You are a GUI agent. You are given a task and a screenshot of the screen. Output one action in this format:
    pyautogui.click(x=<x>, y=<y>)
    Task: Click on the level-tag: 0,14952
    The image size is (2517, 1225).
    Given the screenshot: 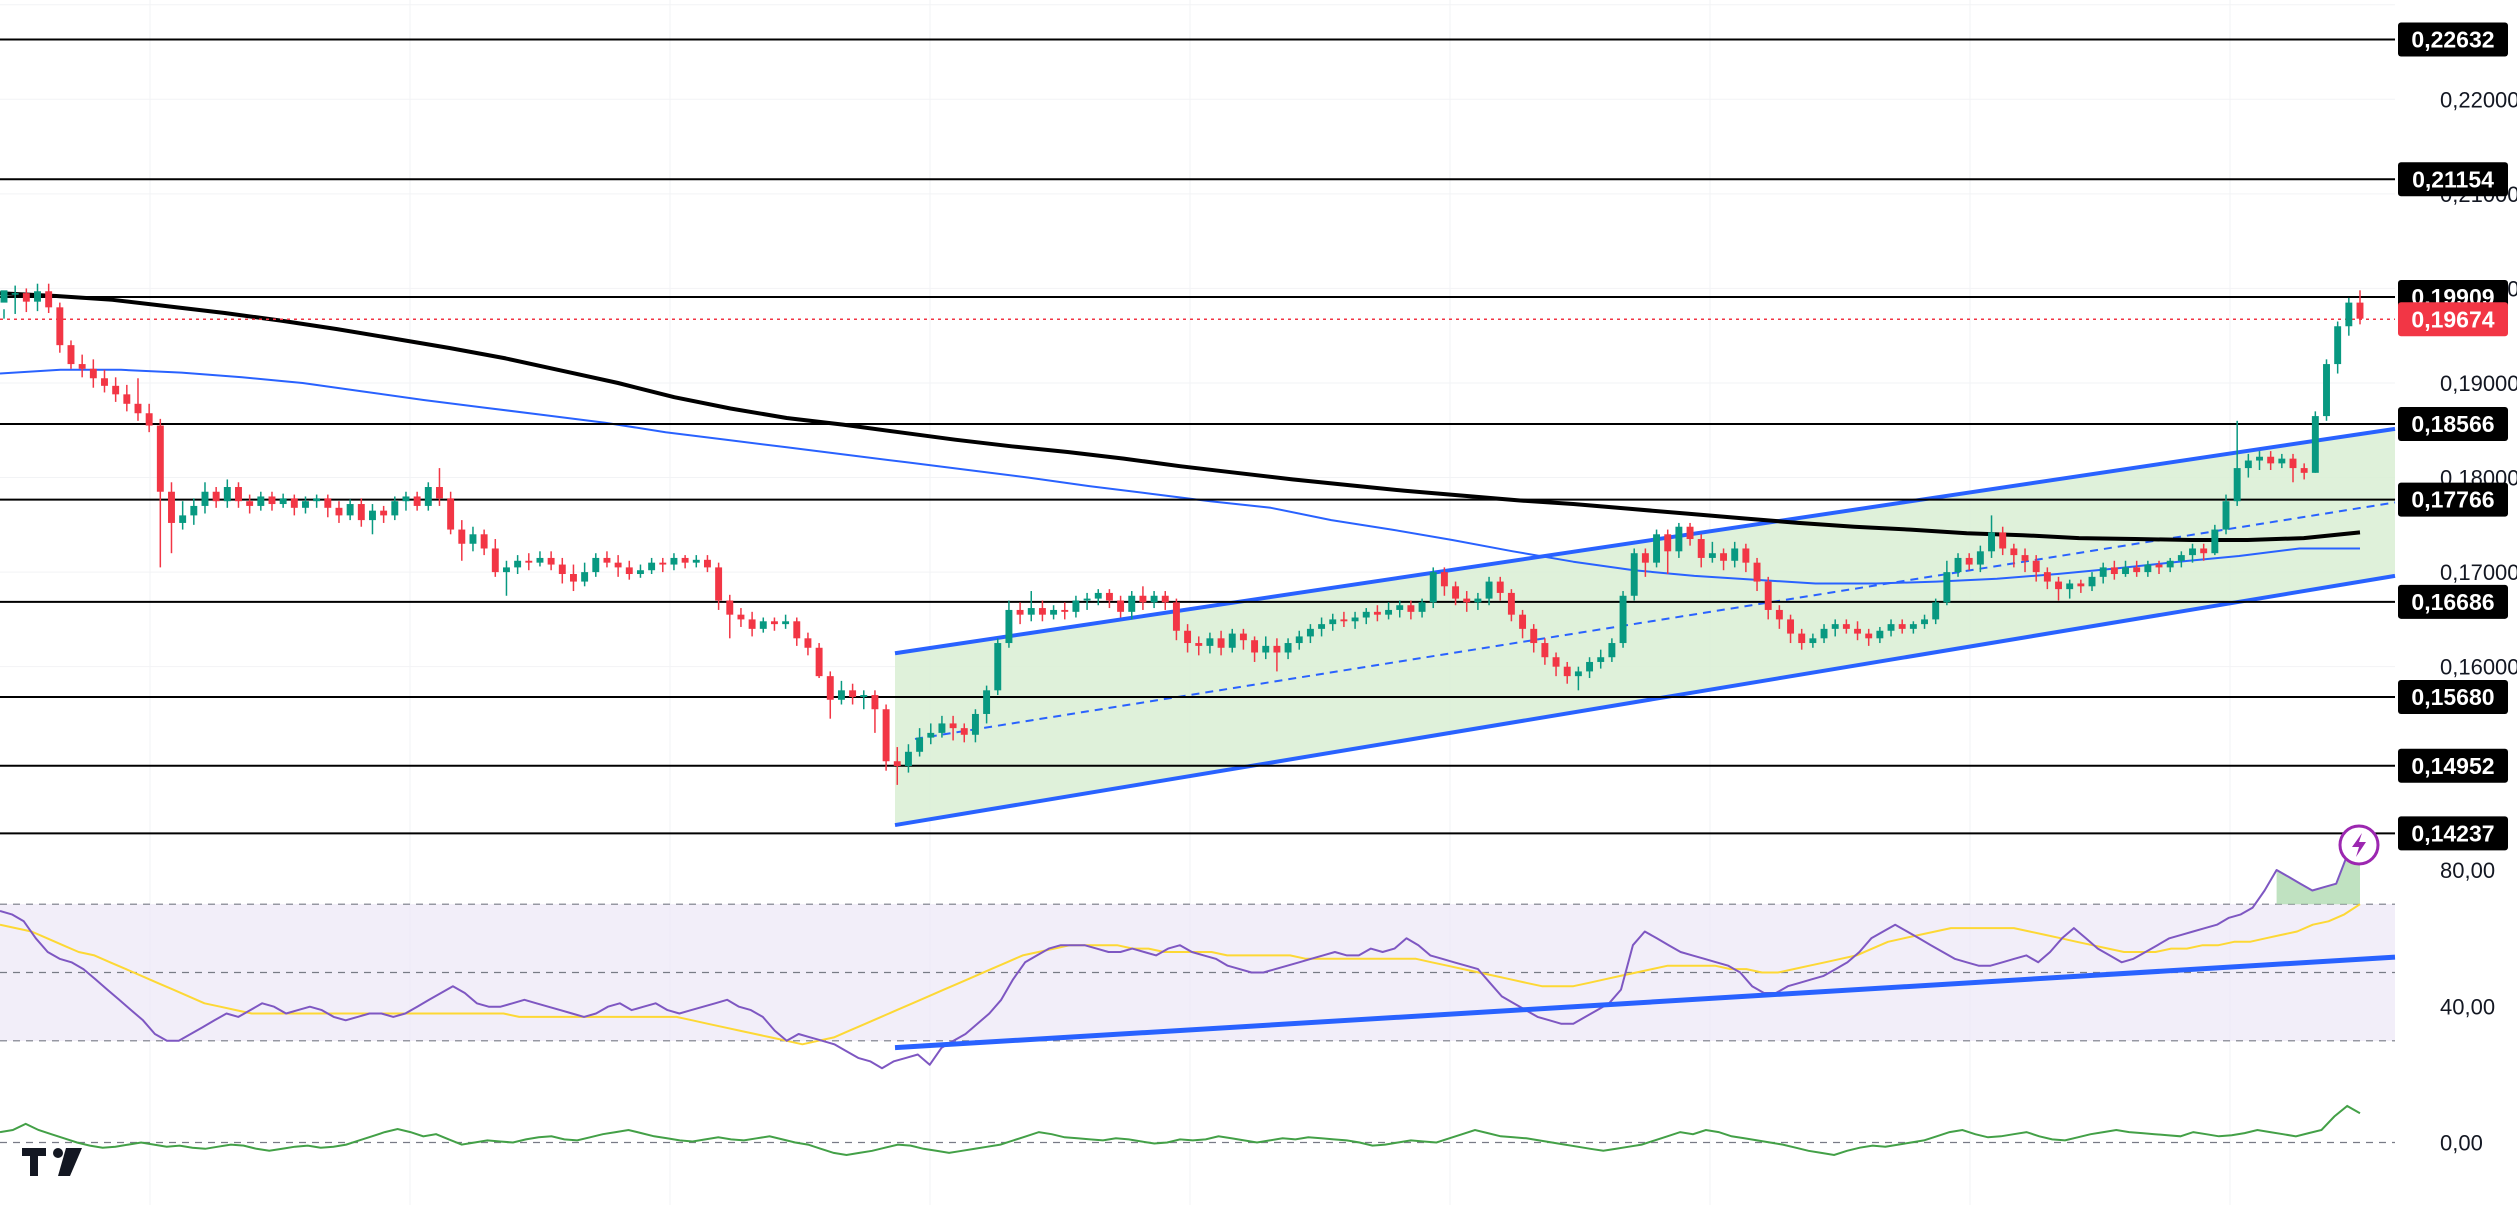 What is the action you would take?
    pyautogui.click(x=2453, y=765)
    